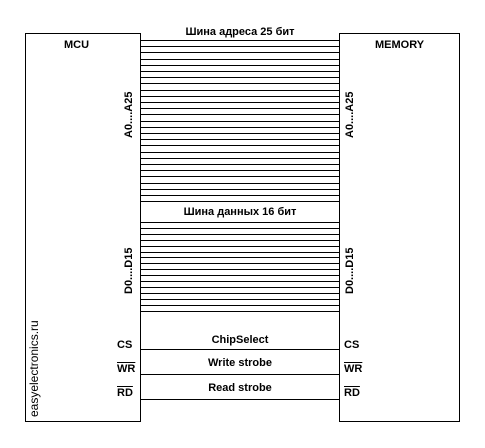 The height and width of the screenshot is (448, 485). I want to click on data-bus-lines, so click(240, 268).